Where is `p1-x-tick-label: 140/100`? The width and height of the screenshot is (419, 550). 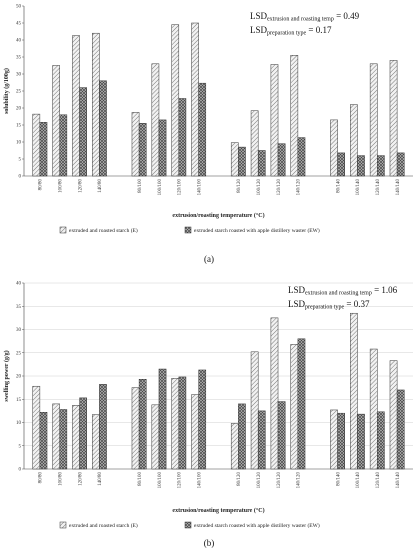 p1-x-tick-label: 140/100 is located at coordinates (199, 187).